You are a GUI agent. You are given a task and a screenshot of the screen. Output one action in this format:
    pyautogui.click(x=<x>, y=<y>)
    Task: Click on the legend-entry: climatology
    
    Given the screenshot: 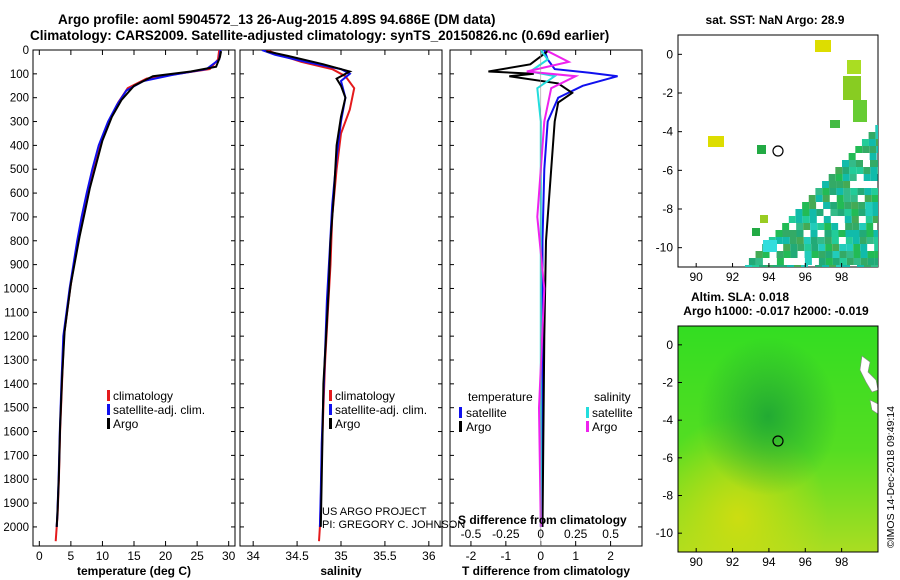 What is the action you would take?
    pyautogui.click(x=143, y=396)
    